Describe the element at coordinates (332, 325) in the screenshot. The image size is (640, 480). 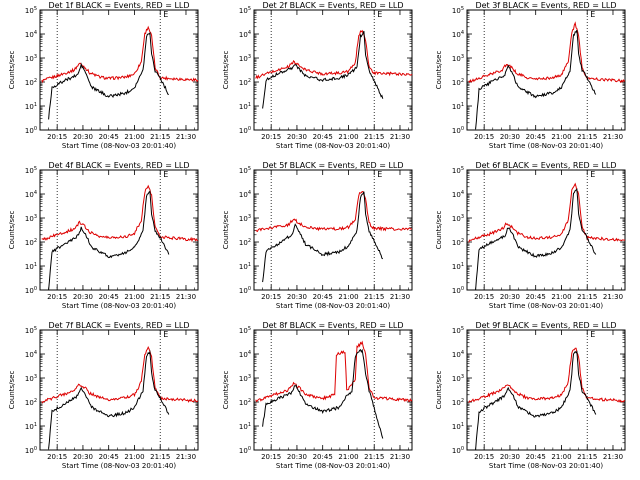
I see `panel-title: Det 8f BLACK = Events, RED = LLD` at that location.